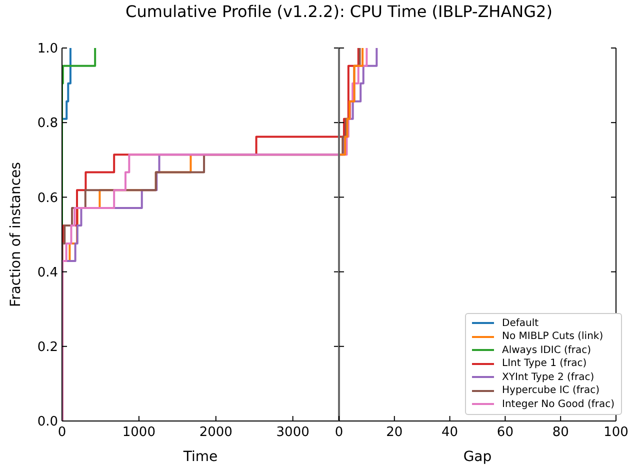 The image size is (637, 465). I want to click on legend-label: LInt Type 1 (frac), so click(544, 364).